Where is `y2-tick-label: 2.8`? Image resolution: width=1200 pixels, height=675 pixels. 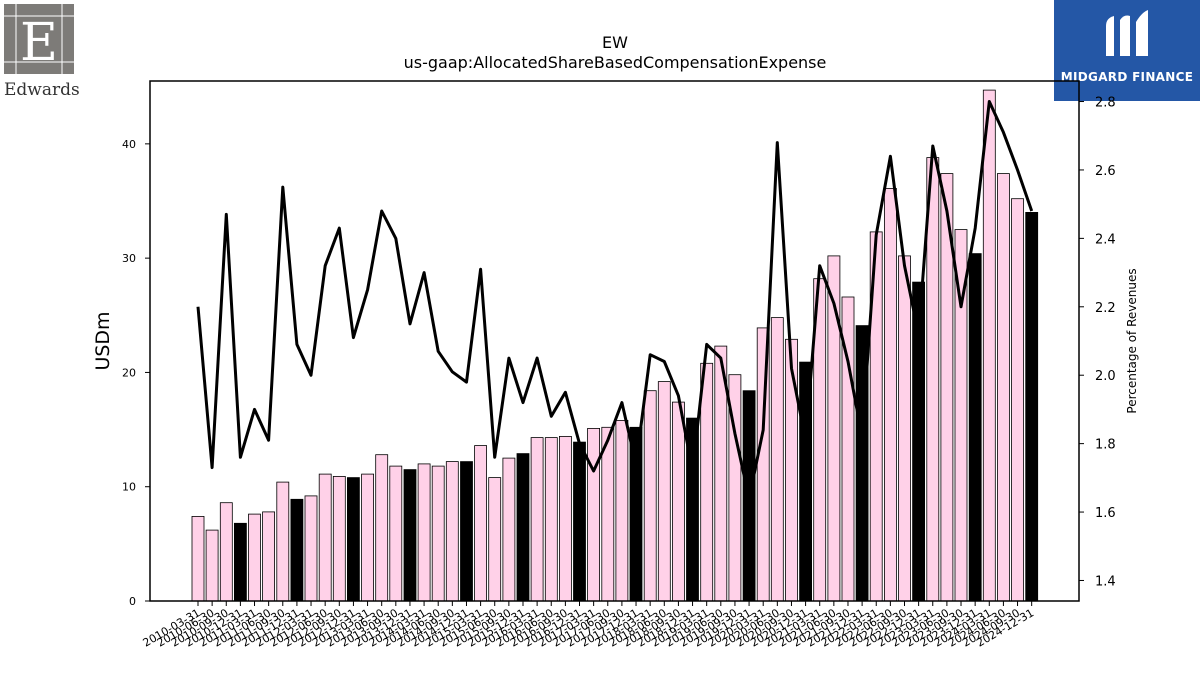
y2-tick-label: 2.8 is located at coordinates (1105, 103).